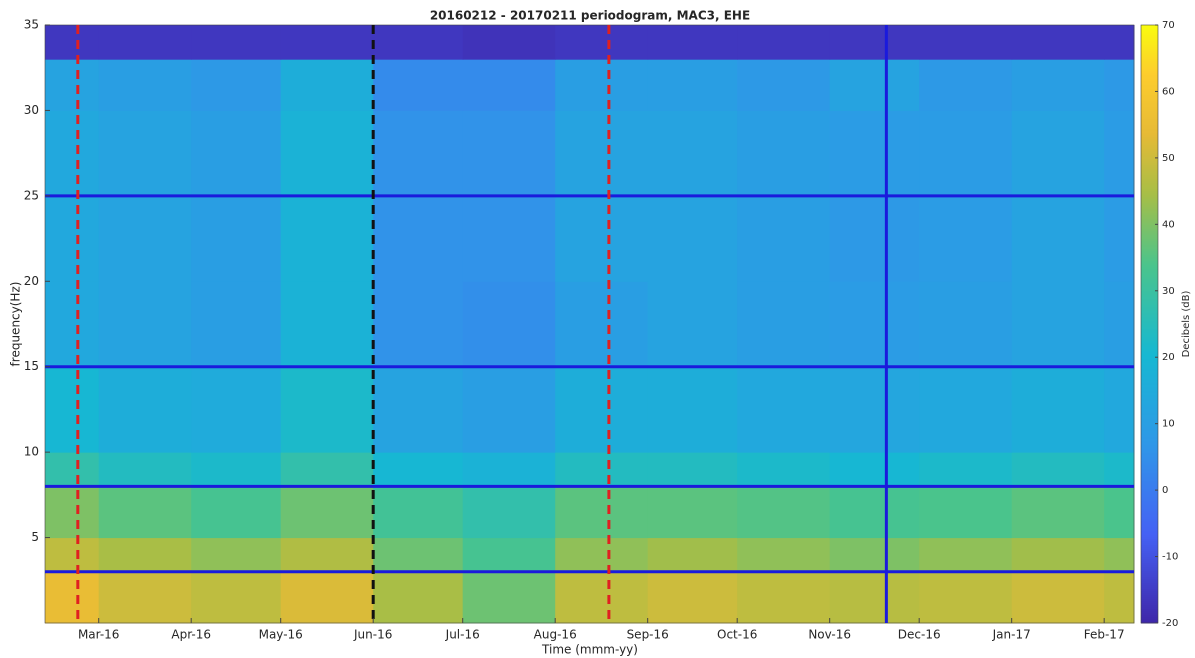  Describe the element at coordinates (1168, 158) in the screenshot. I see `colorbar-tick-label: 50` at that location.